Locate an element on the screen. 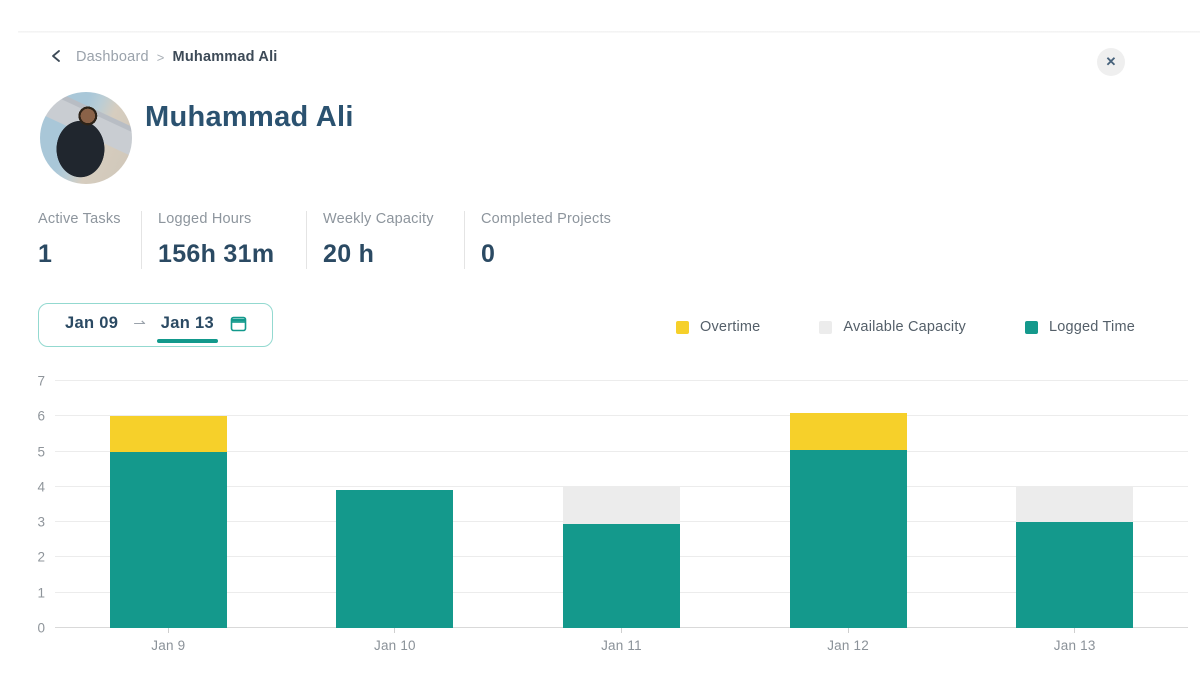 This screenshot has width=1200, height=700. x-axis-label-col: Jan 13 is located at coordinates (1074, 640).